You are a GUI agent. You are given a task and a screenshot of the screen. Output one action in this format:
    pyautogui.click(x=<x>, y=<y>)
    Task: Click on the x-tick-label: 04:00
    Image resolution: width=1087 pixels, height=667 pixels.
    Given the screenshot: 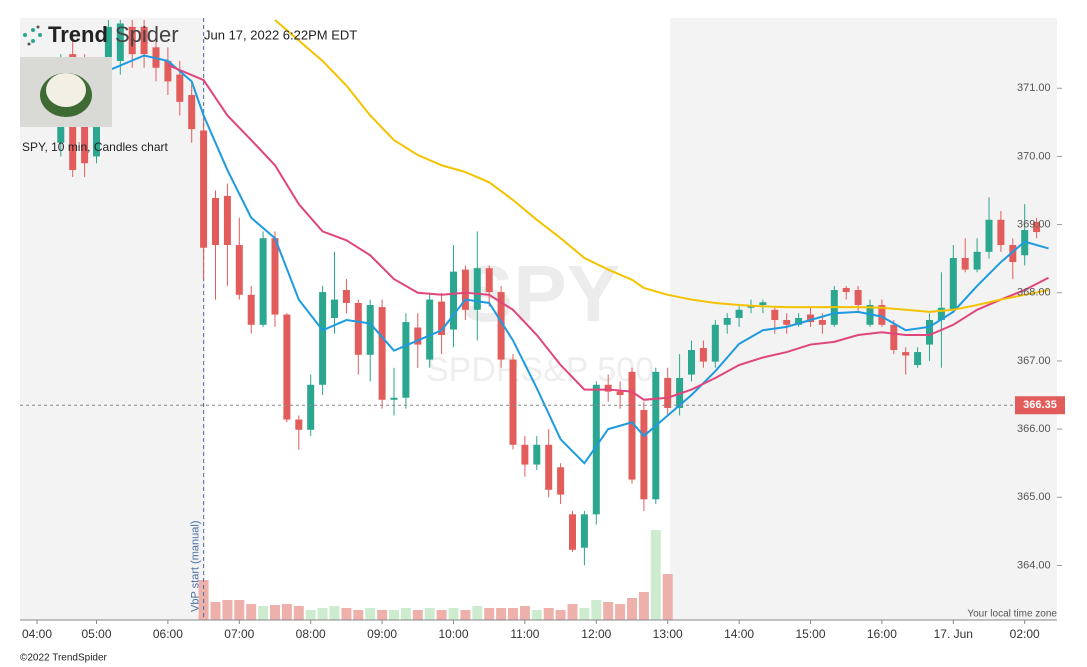 What is the action you would take?
    pyautogui.click(x=37, y=634)
    